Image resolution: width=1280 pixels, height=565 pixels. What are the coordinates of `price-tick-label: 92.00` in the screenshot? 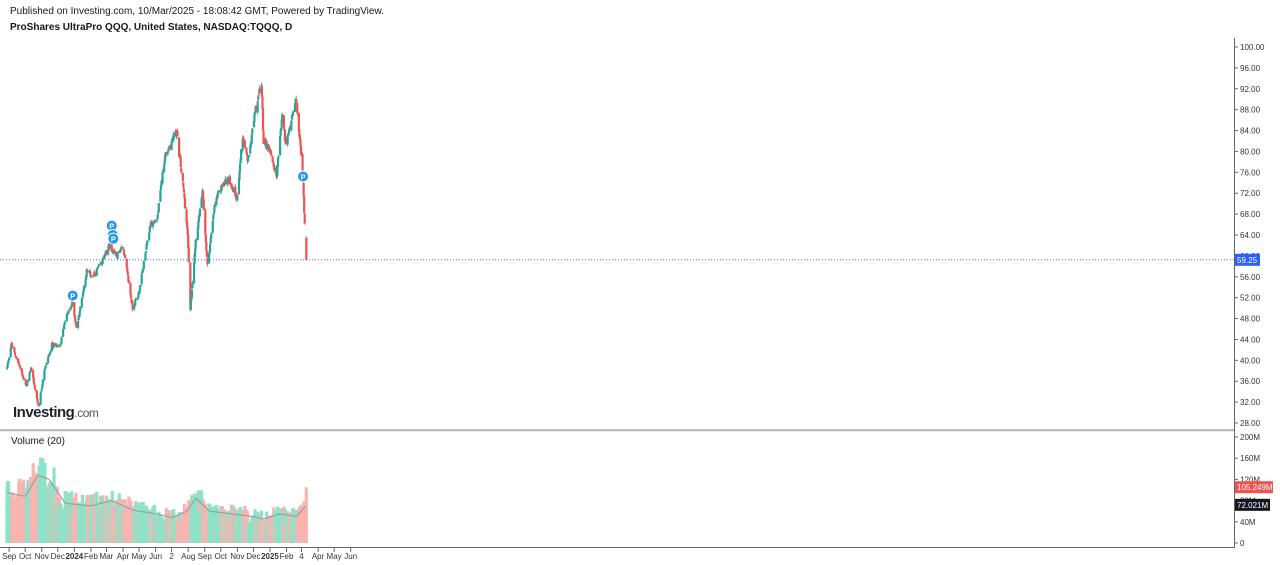 It's located at (1250, 89).